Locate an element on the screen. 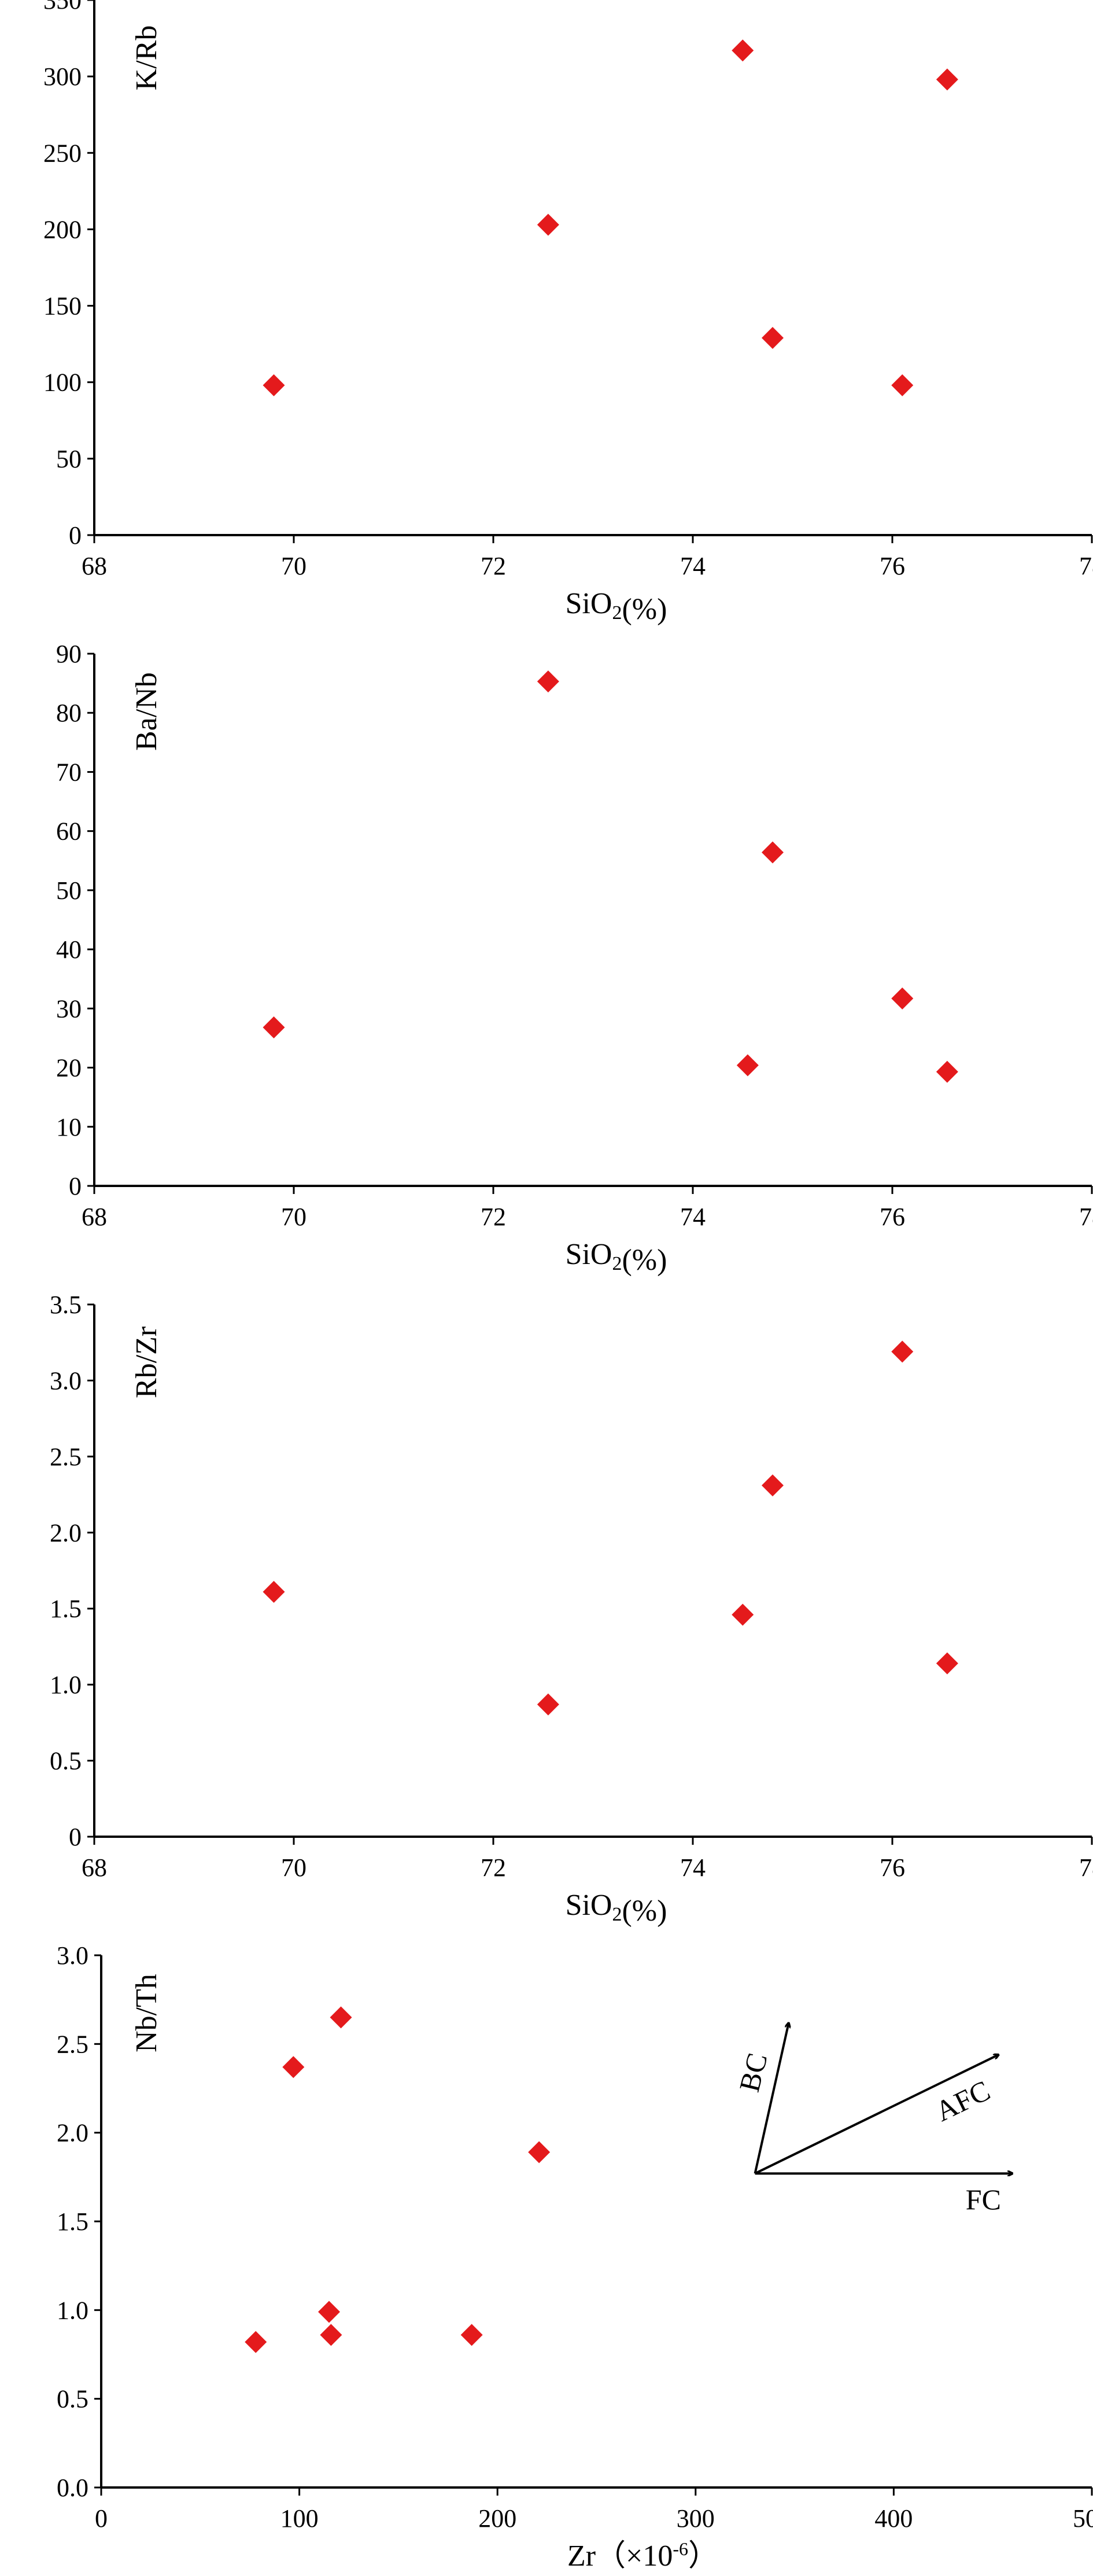  vector-label-bc: BC is located at coordinates (753, 2072).